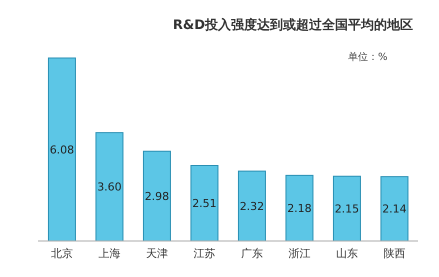 The width and height of the screenshot is (439, 277). I want to click on data-label: 2.32, so click(252, 206).